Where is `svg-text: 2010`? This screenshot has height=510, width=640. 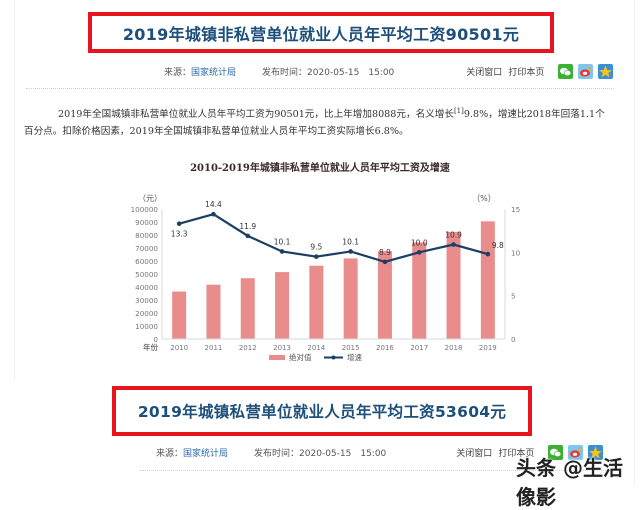
svg-text: 2010 is located at coordinates (179, 348).